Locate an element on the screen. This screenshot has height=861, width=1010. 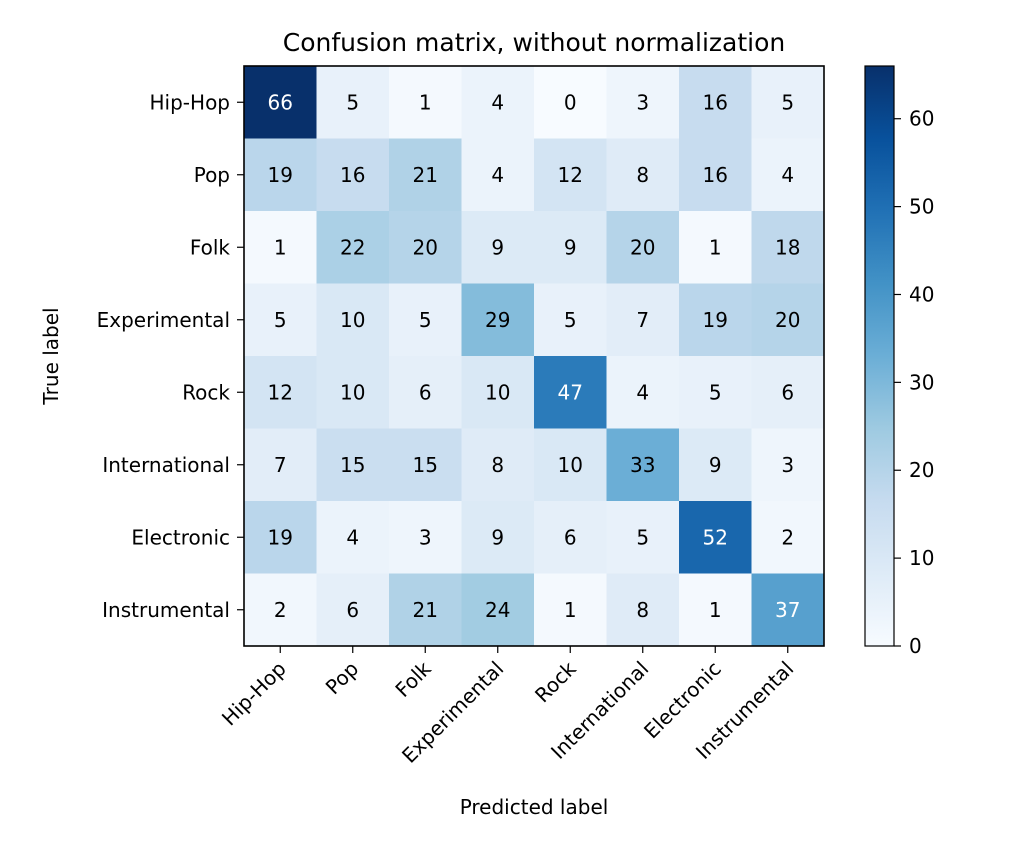
cell-value-label: 37 is located at coordinates (787, 610).